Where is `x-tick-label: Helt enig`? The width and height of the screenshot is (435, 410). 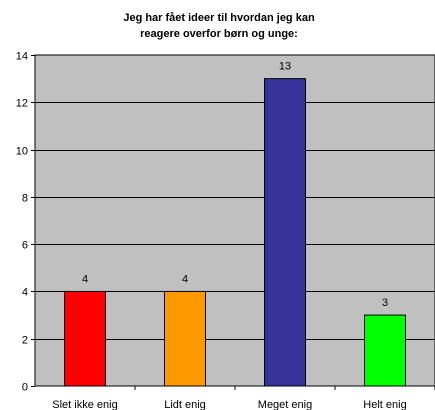
x-tick-label: Helt enig is located at coordinates (384, 404).